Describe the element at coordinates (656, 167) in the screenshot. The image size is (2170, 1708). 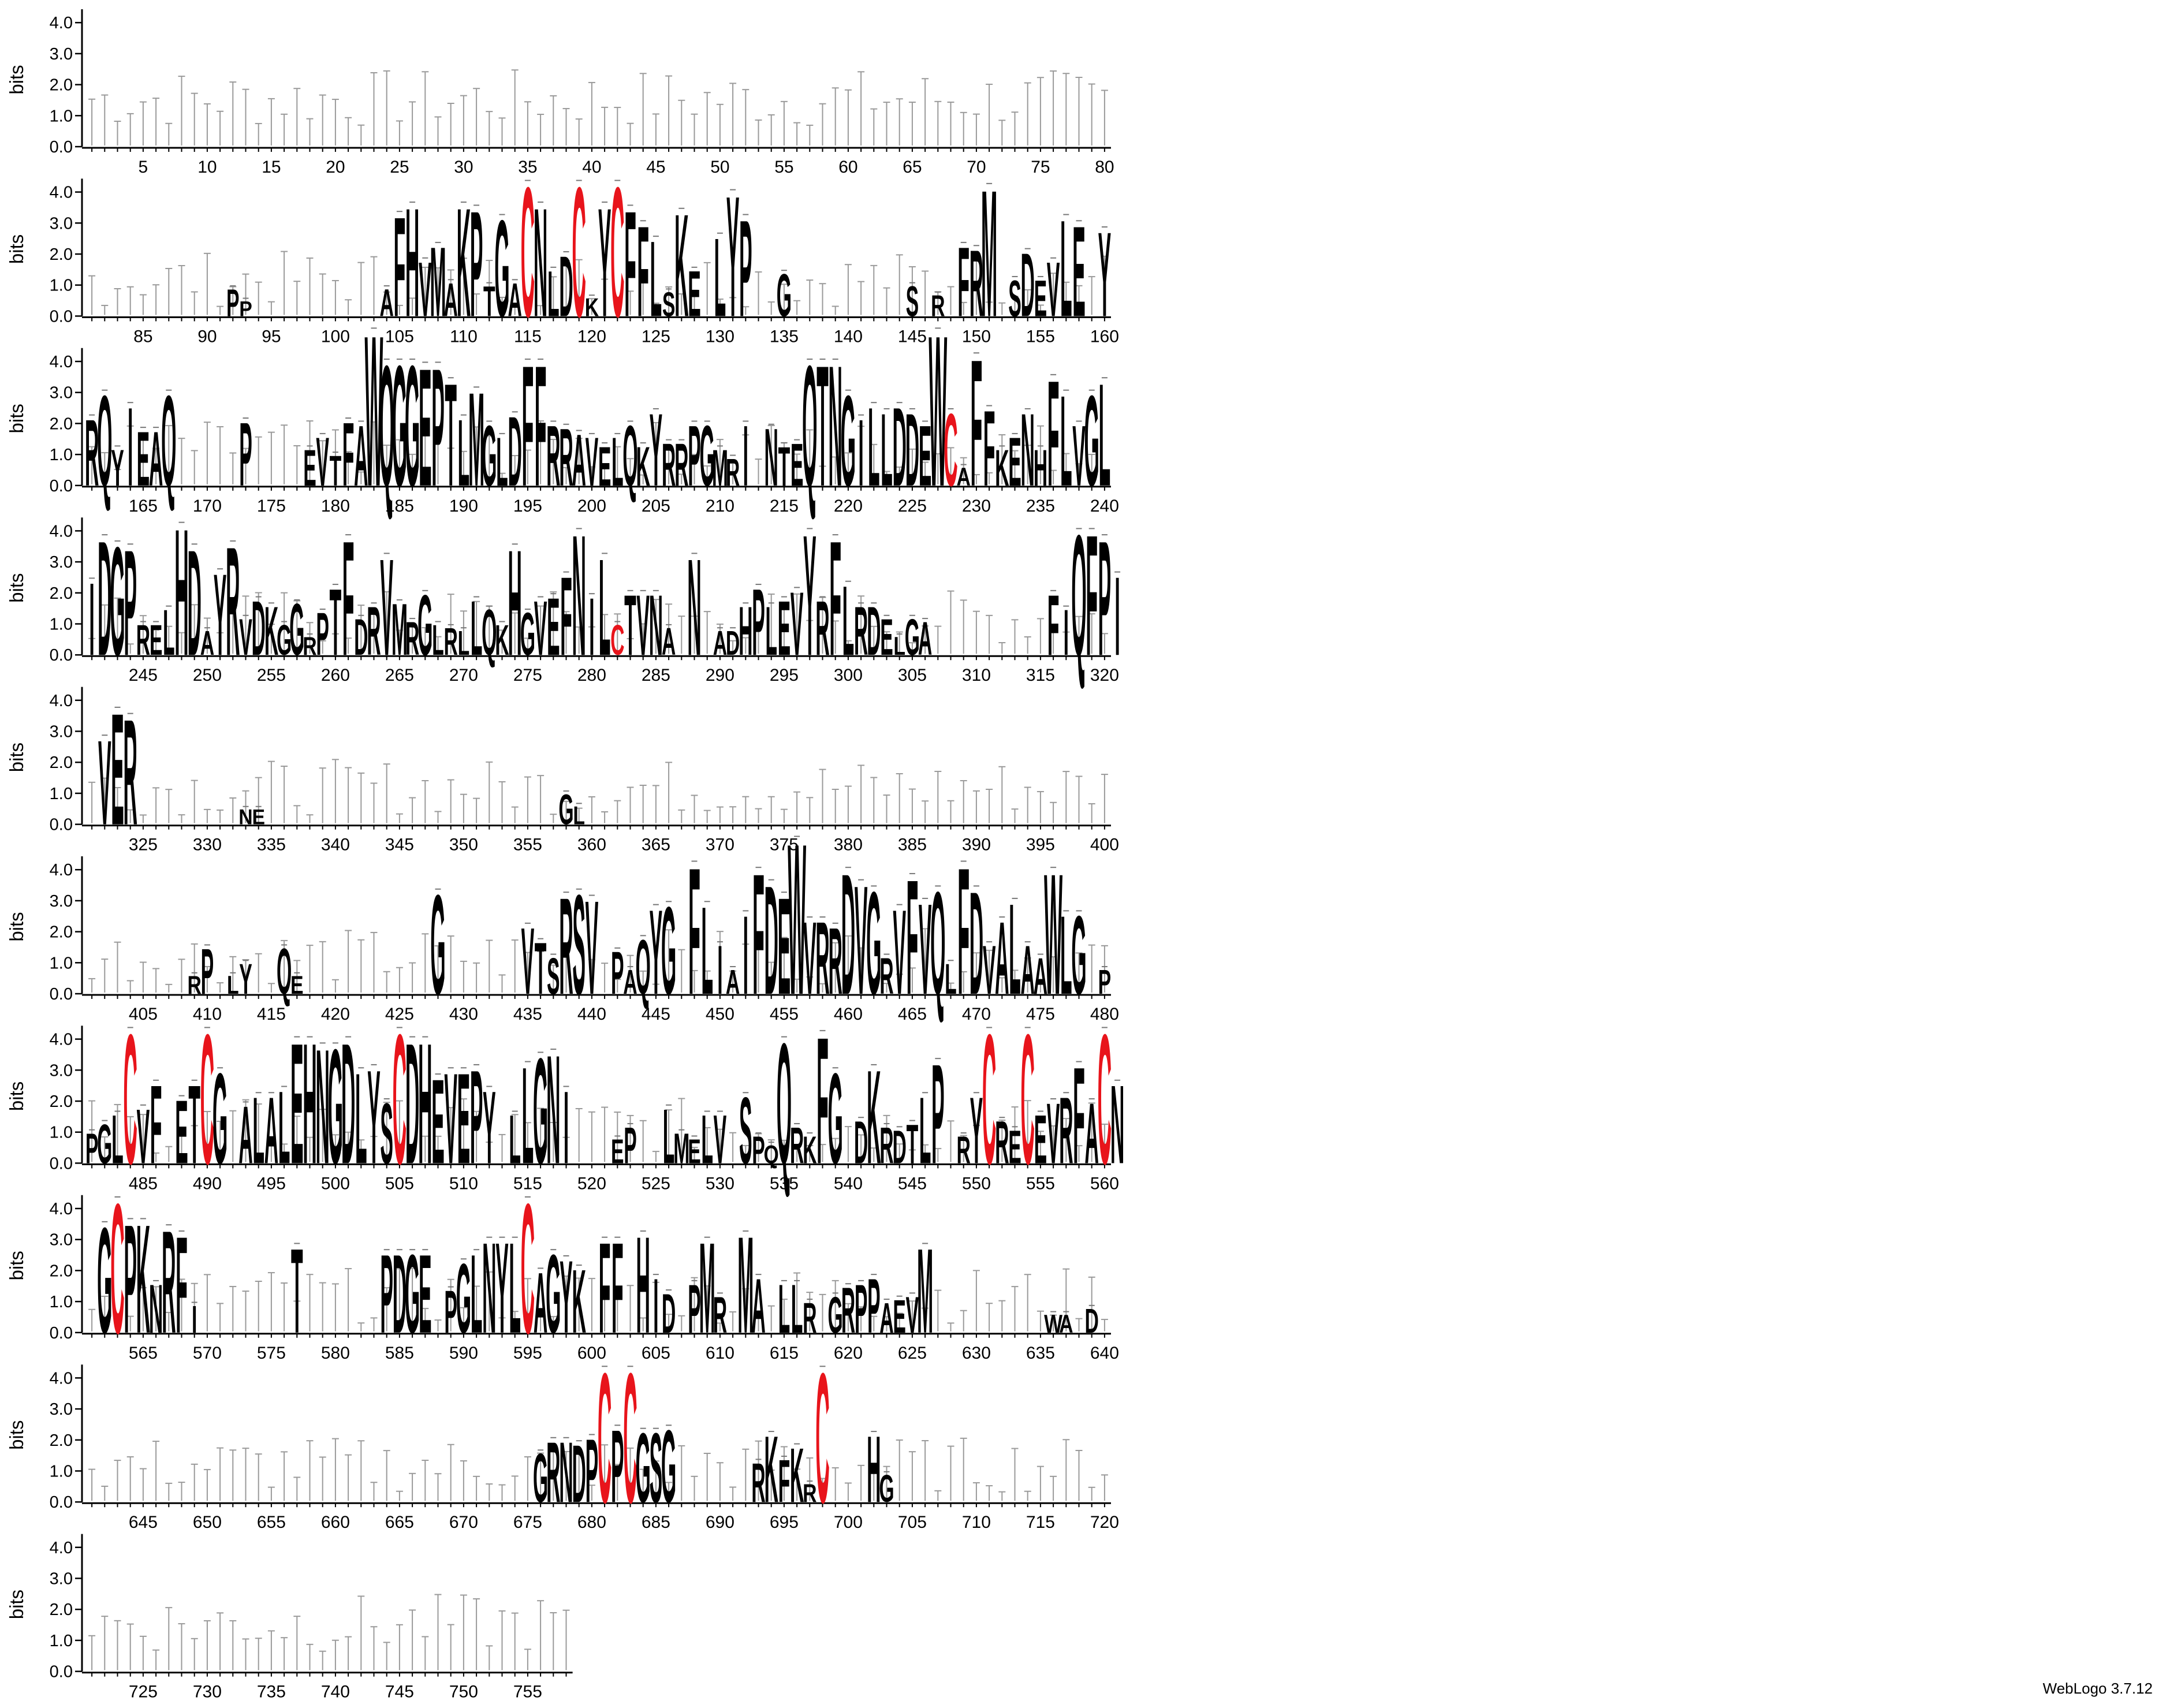
I see `x-tick-label: 45` at that location.